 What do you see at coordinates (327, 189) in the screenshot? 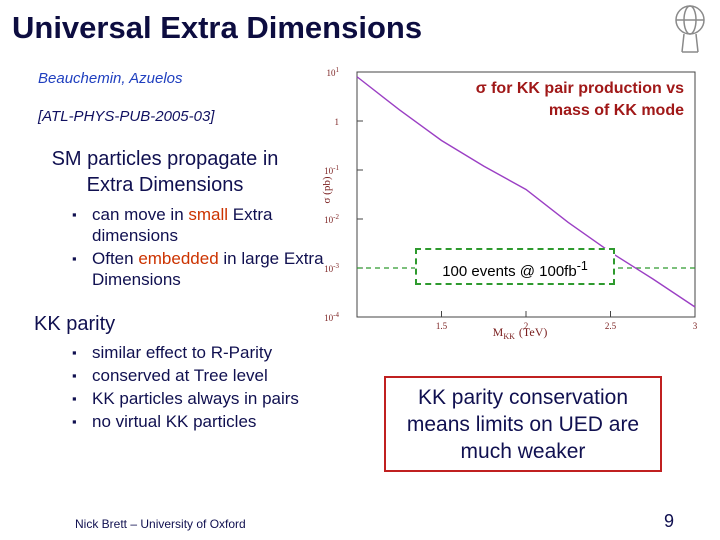
I see `y-axis-label: σ (pb)` at bounding box center [327, 189].